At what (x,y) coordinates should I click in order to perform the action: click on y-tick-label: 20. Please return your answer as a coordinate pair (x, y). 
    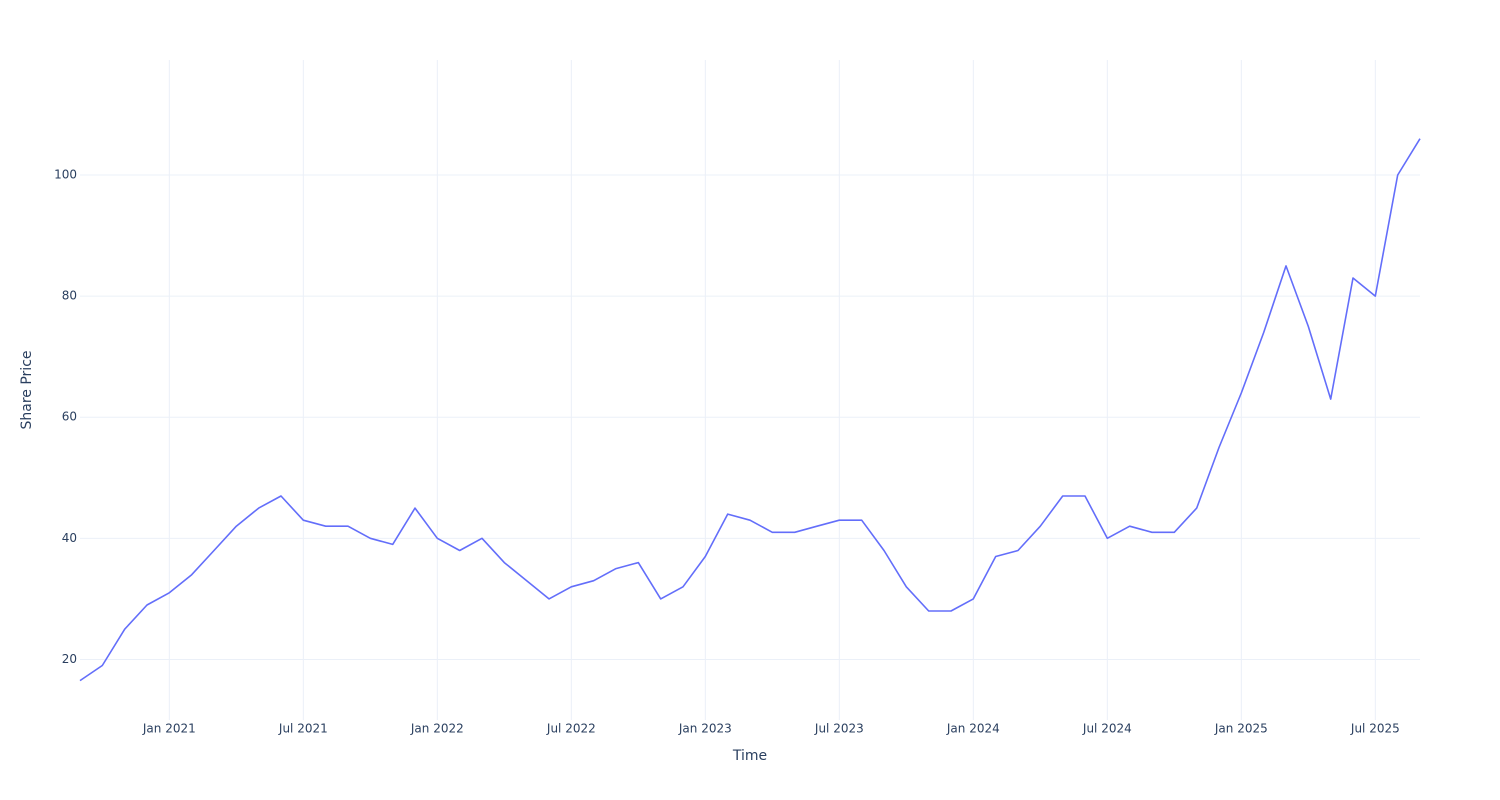
    Looking at the image, I should click on (69, 659).